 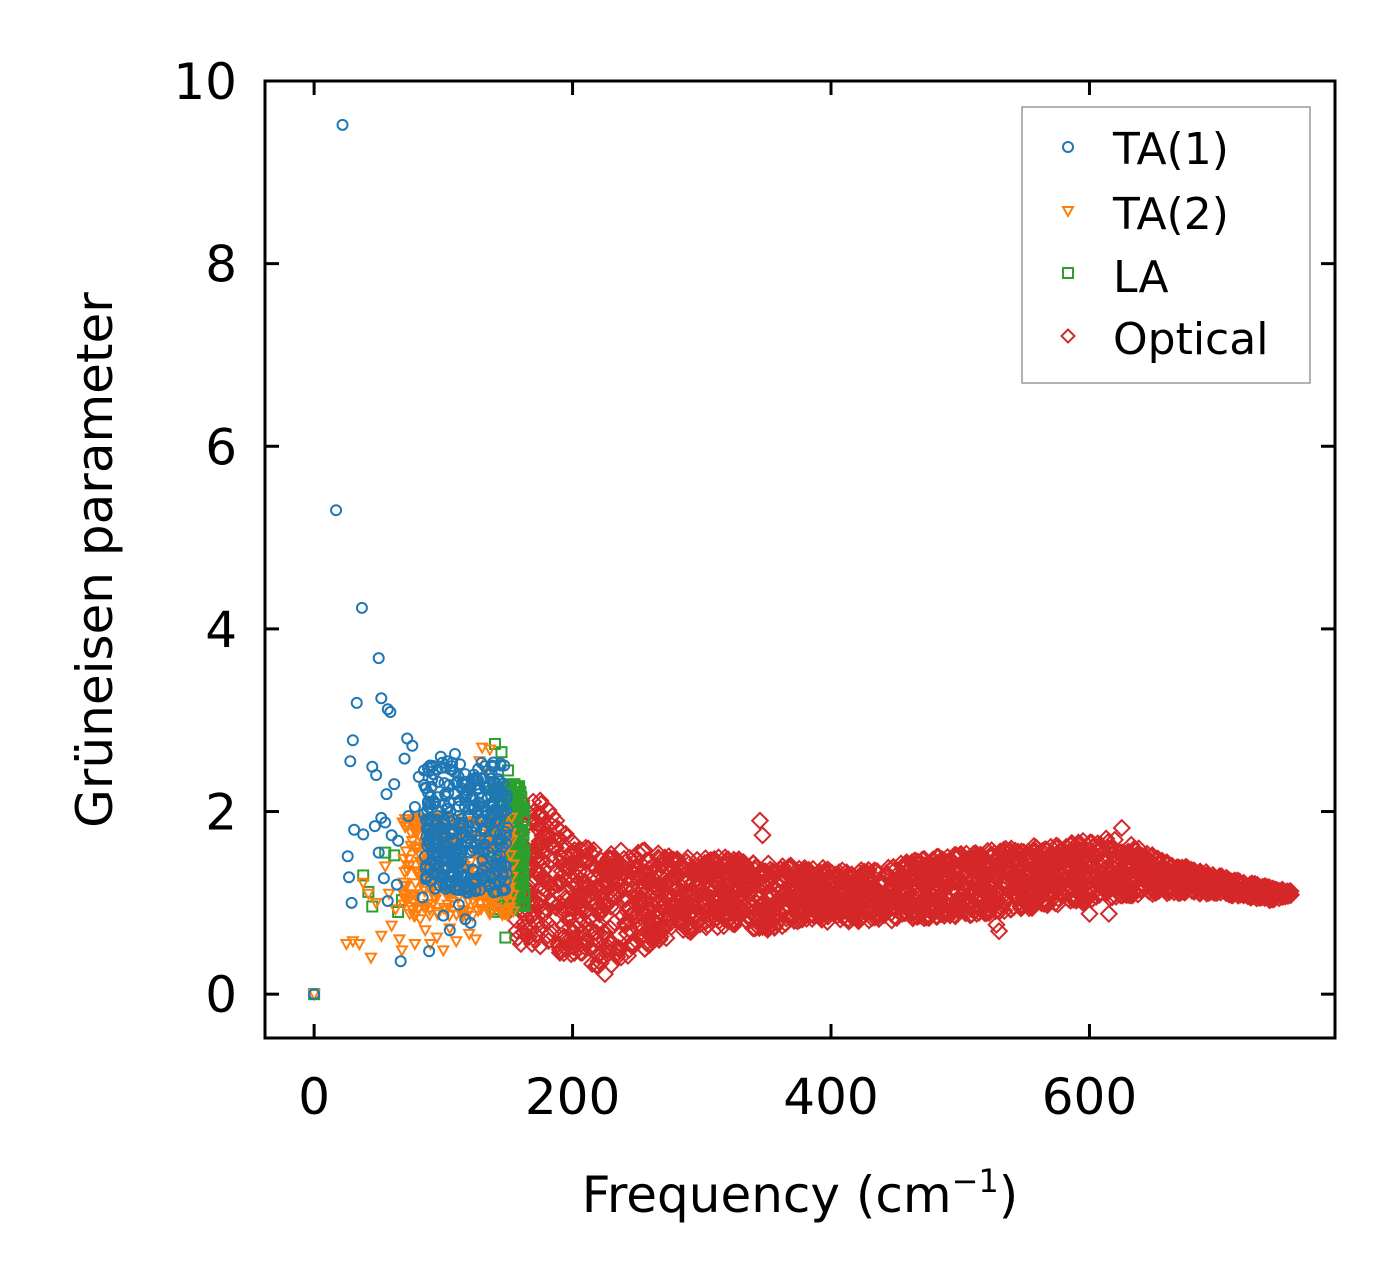 I want to click on legend-marker-la, so click(x=1068, y=273).